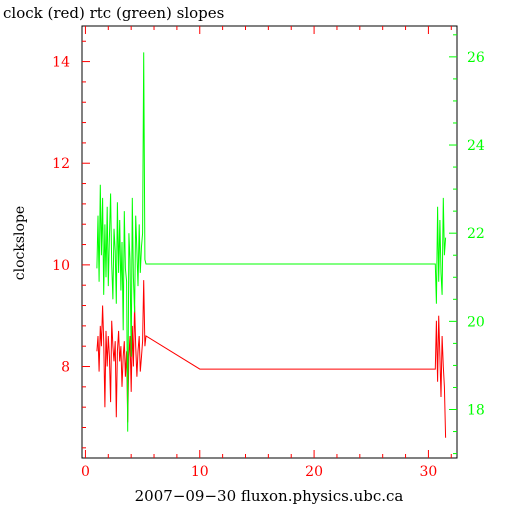 Image resolution: width=512 pixels, height=512 pixels. Describe the element at coordinates (65, 368) in the screenshot. I see `left-y-tick-label: 8` at that location.